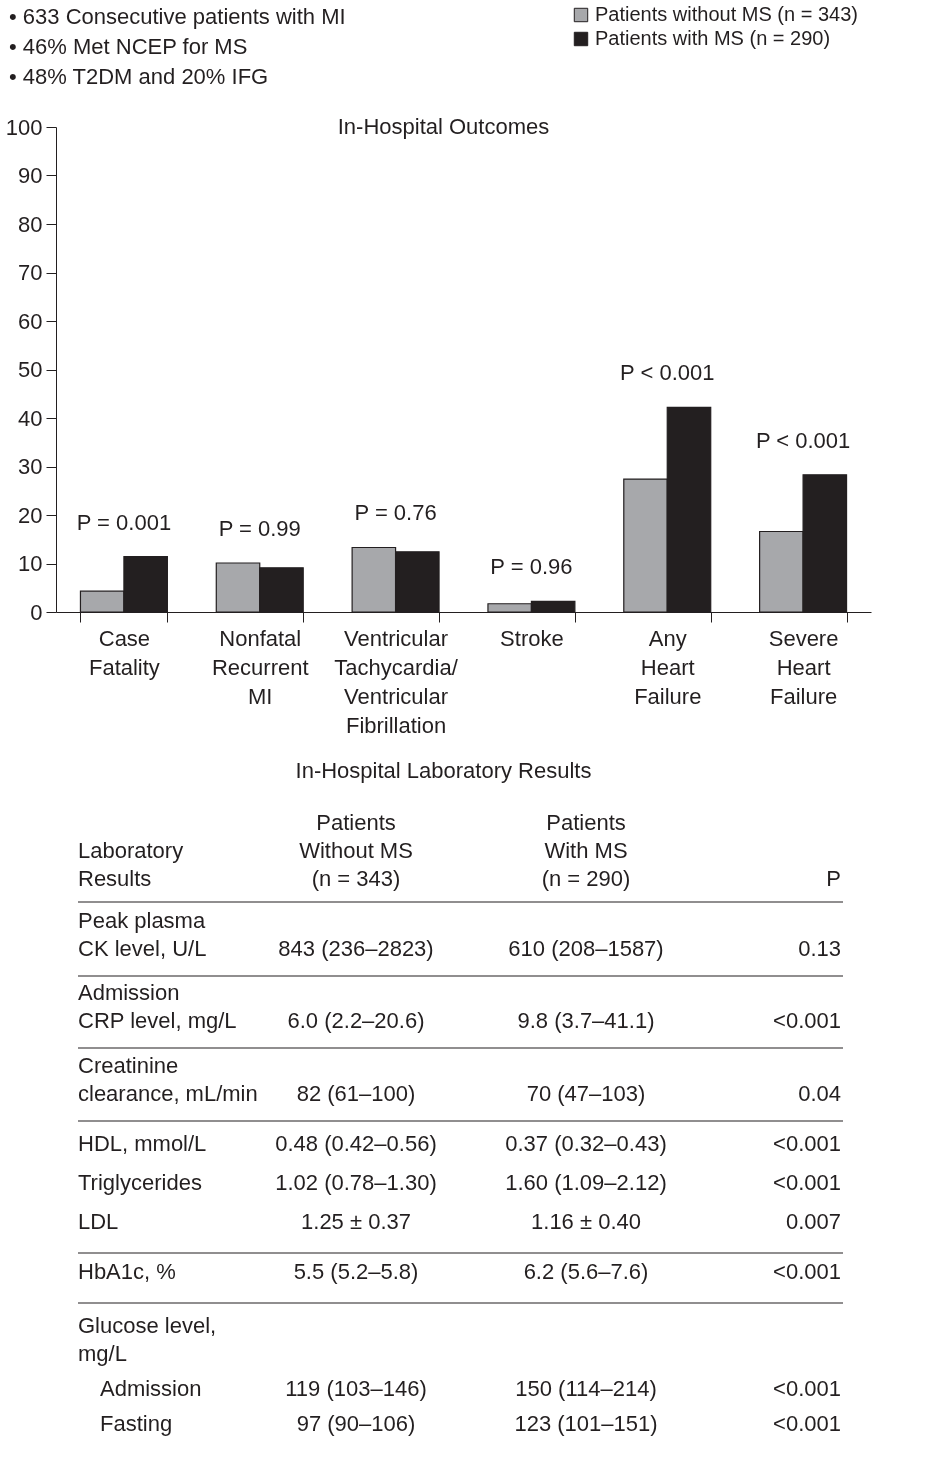  Describe the element at coordinates (833, 878) in the screenshot. I see `category-label: P` at that location.